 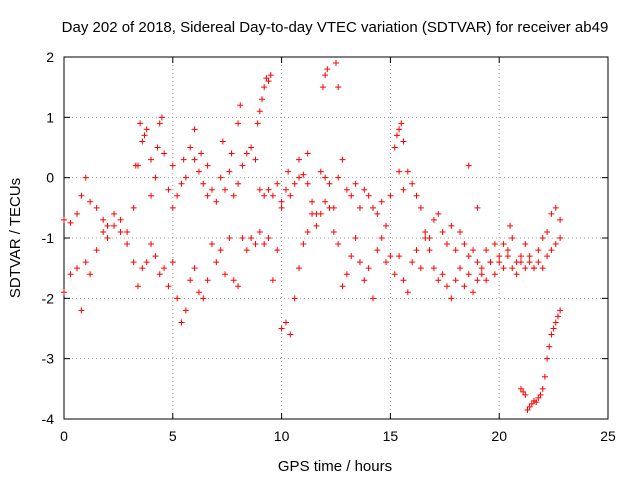 I want to click on x-tick-labels: 0 5 10 15 20 25, so click(x=338, y=436).